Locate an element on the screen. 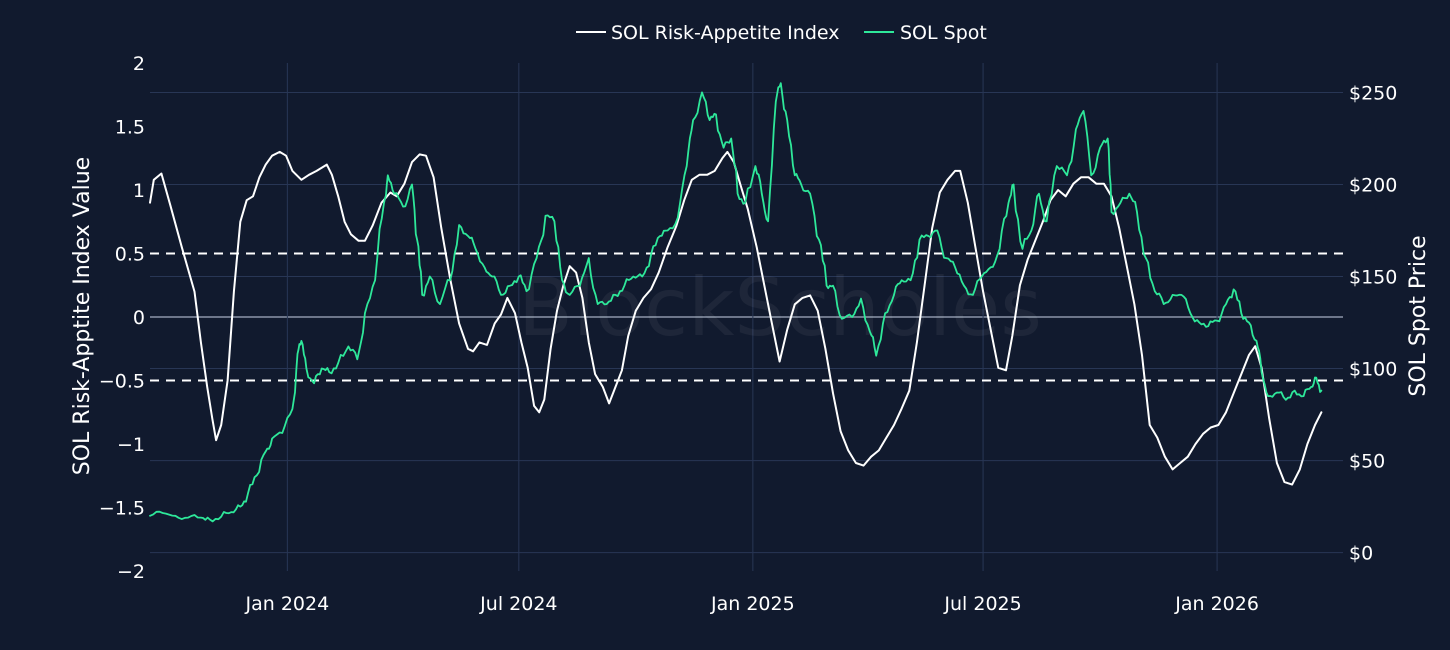  left-tick-label: 0 is located at coordinates (139, 318).